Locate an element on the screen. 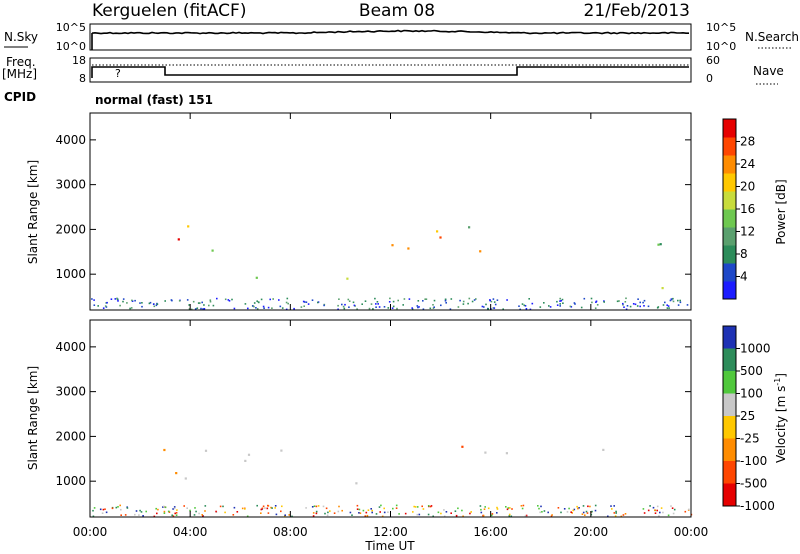  velocity-colorbar-label: Velocity [m s-1] is located at coordinates (780, 418).